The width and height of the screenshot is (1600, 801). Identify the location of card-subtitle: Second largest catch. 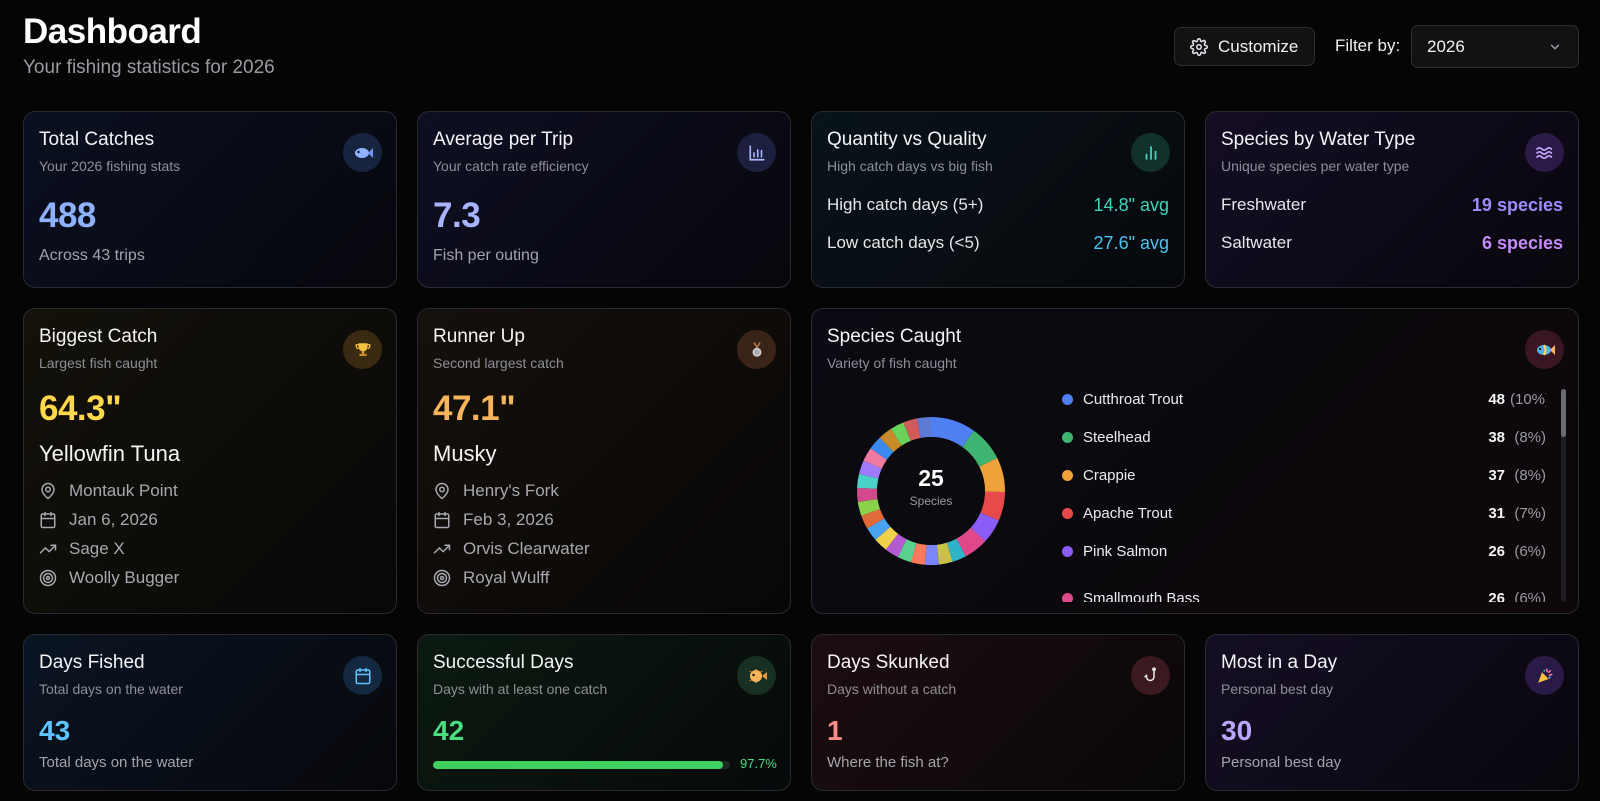
(498, 363).